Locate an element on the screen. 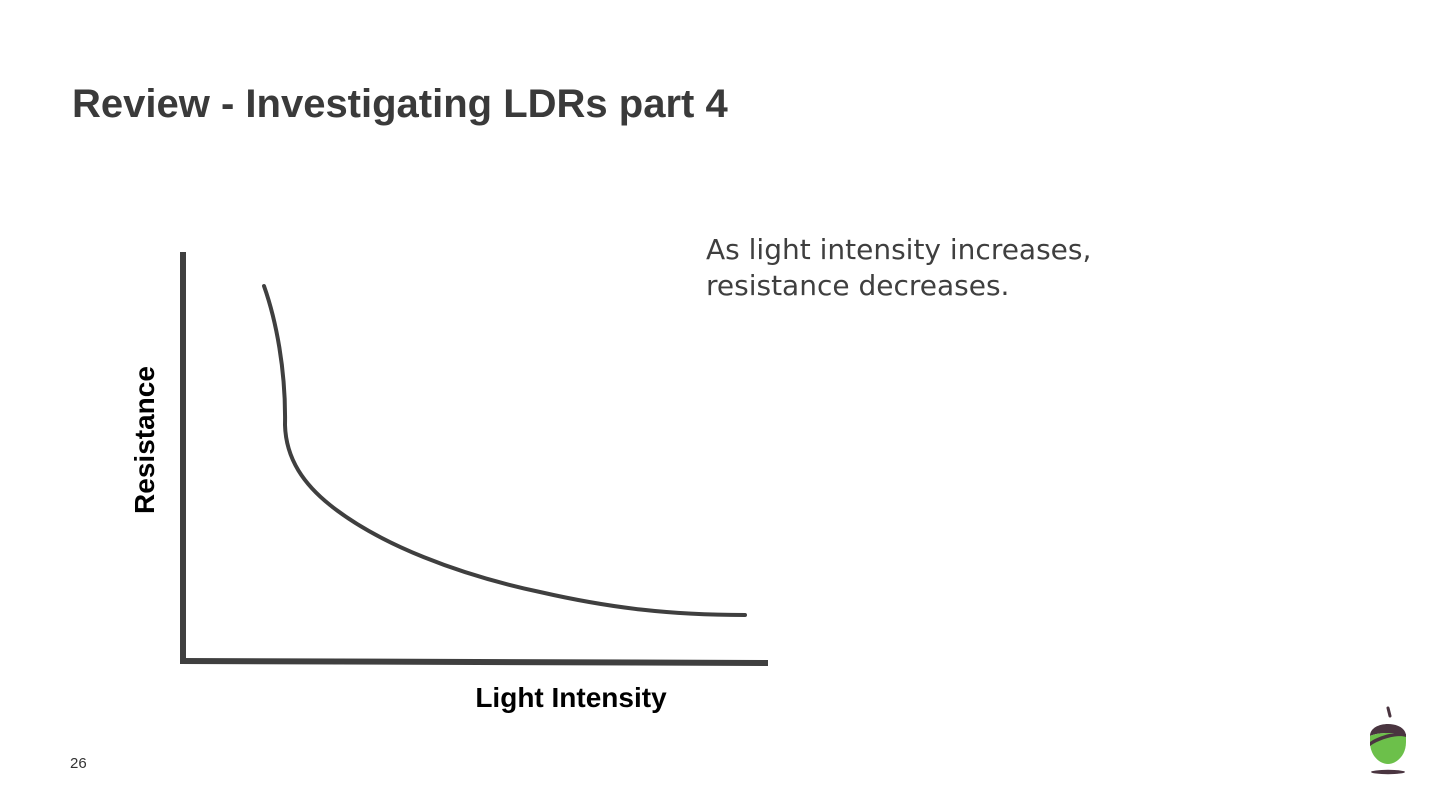 Image resolution: width=1440 pixels, height=810 pixels. ldr-curve is located at coordinates (504, 450).